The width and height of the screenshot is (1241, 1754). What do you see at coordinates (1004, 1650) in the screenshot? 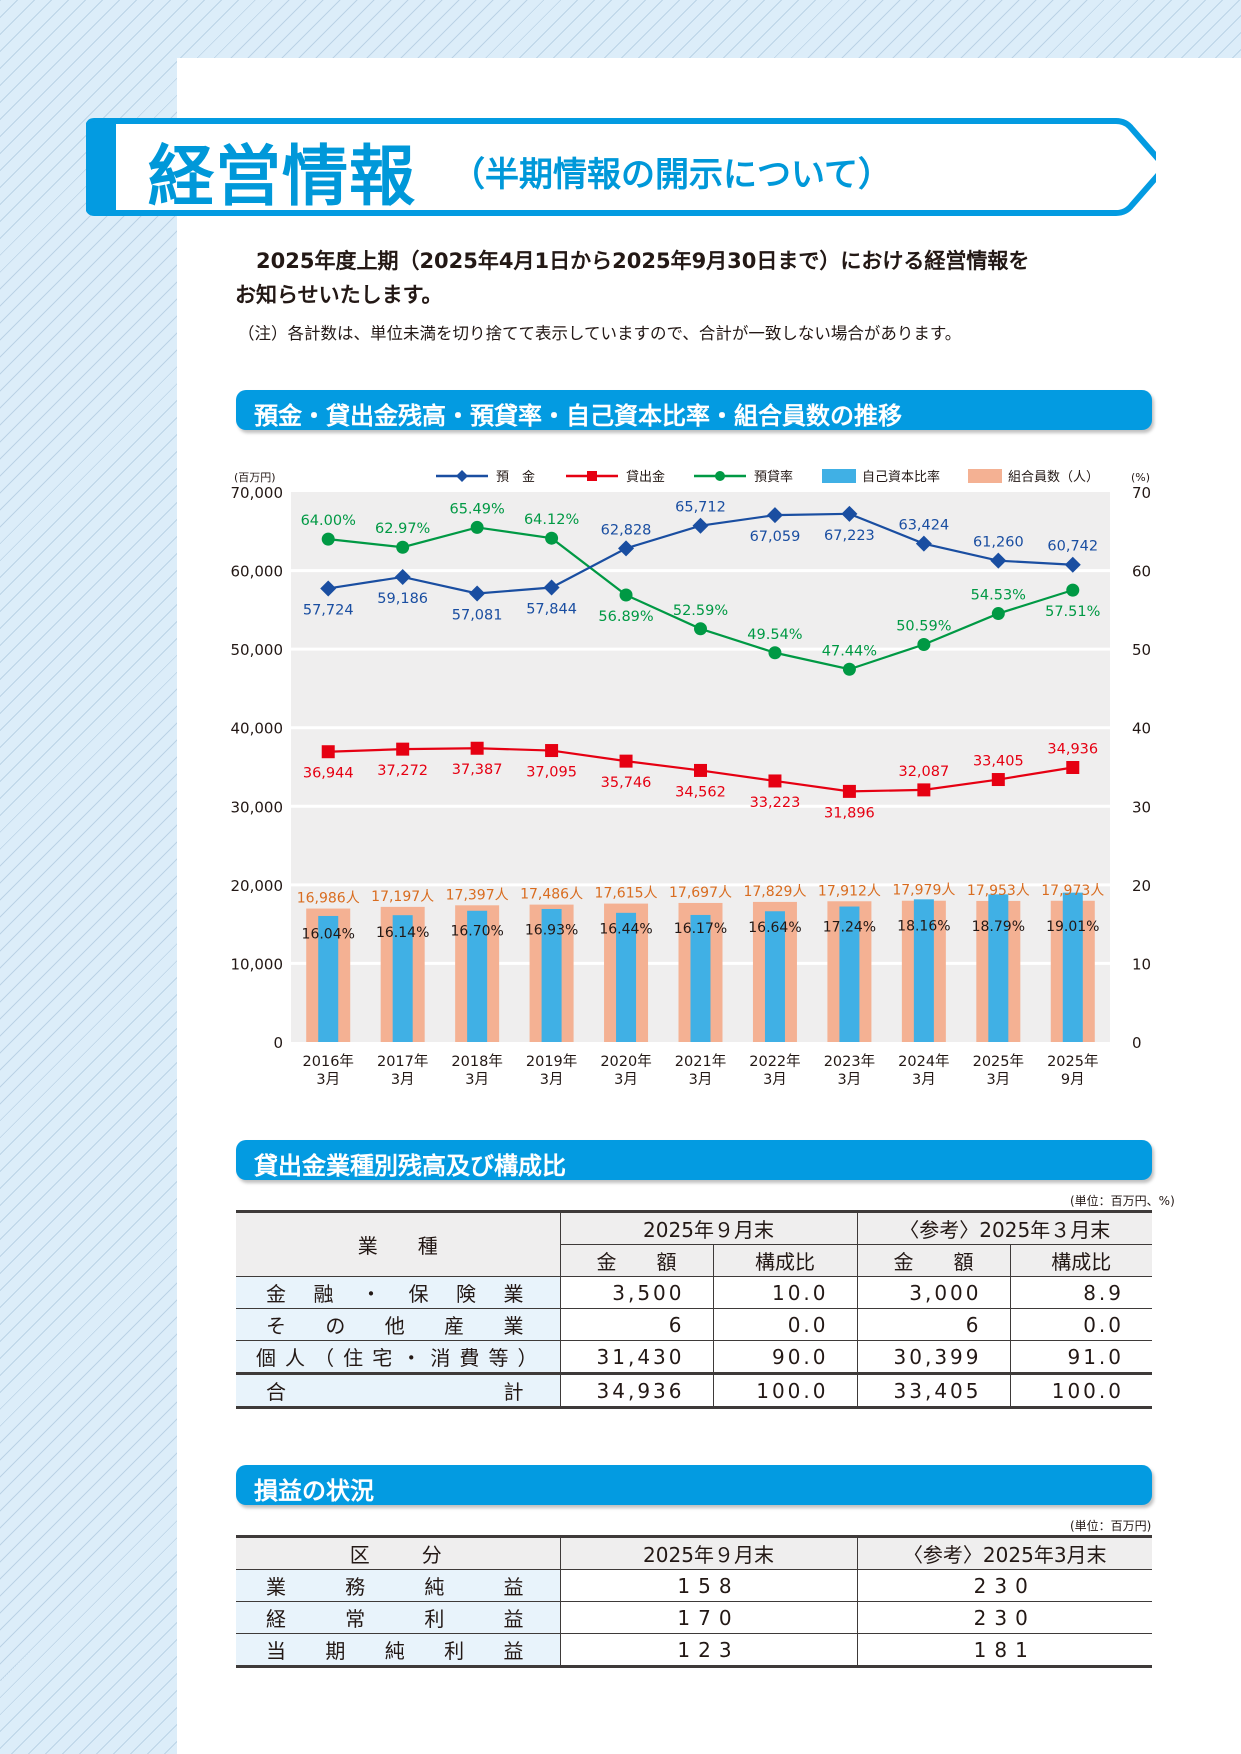
I see `value-mar: 181` at bounding box center [1004, 1650].